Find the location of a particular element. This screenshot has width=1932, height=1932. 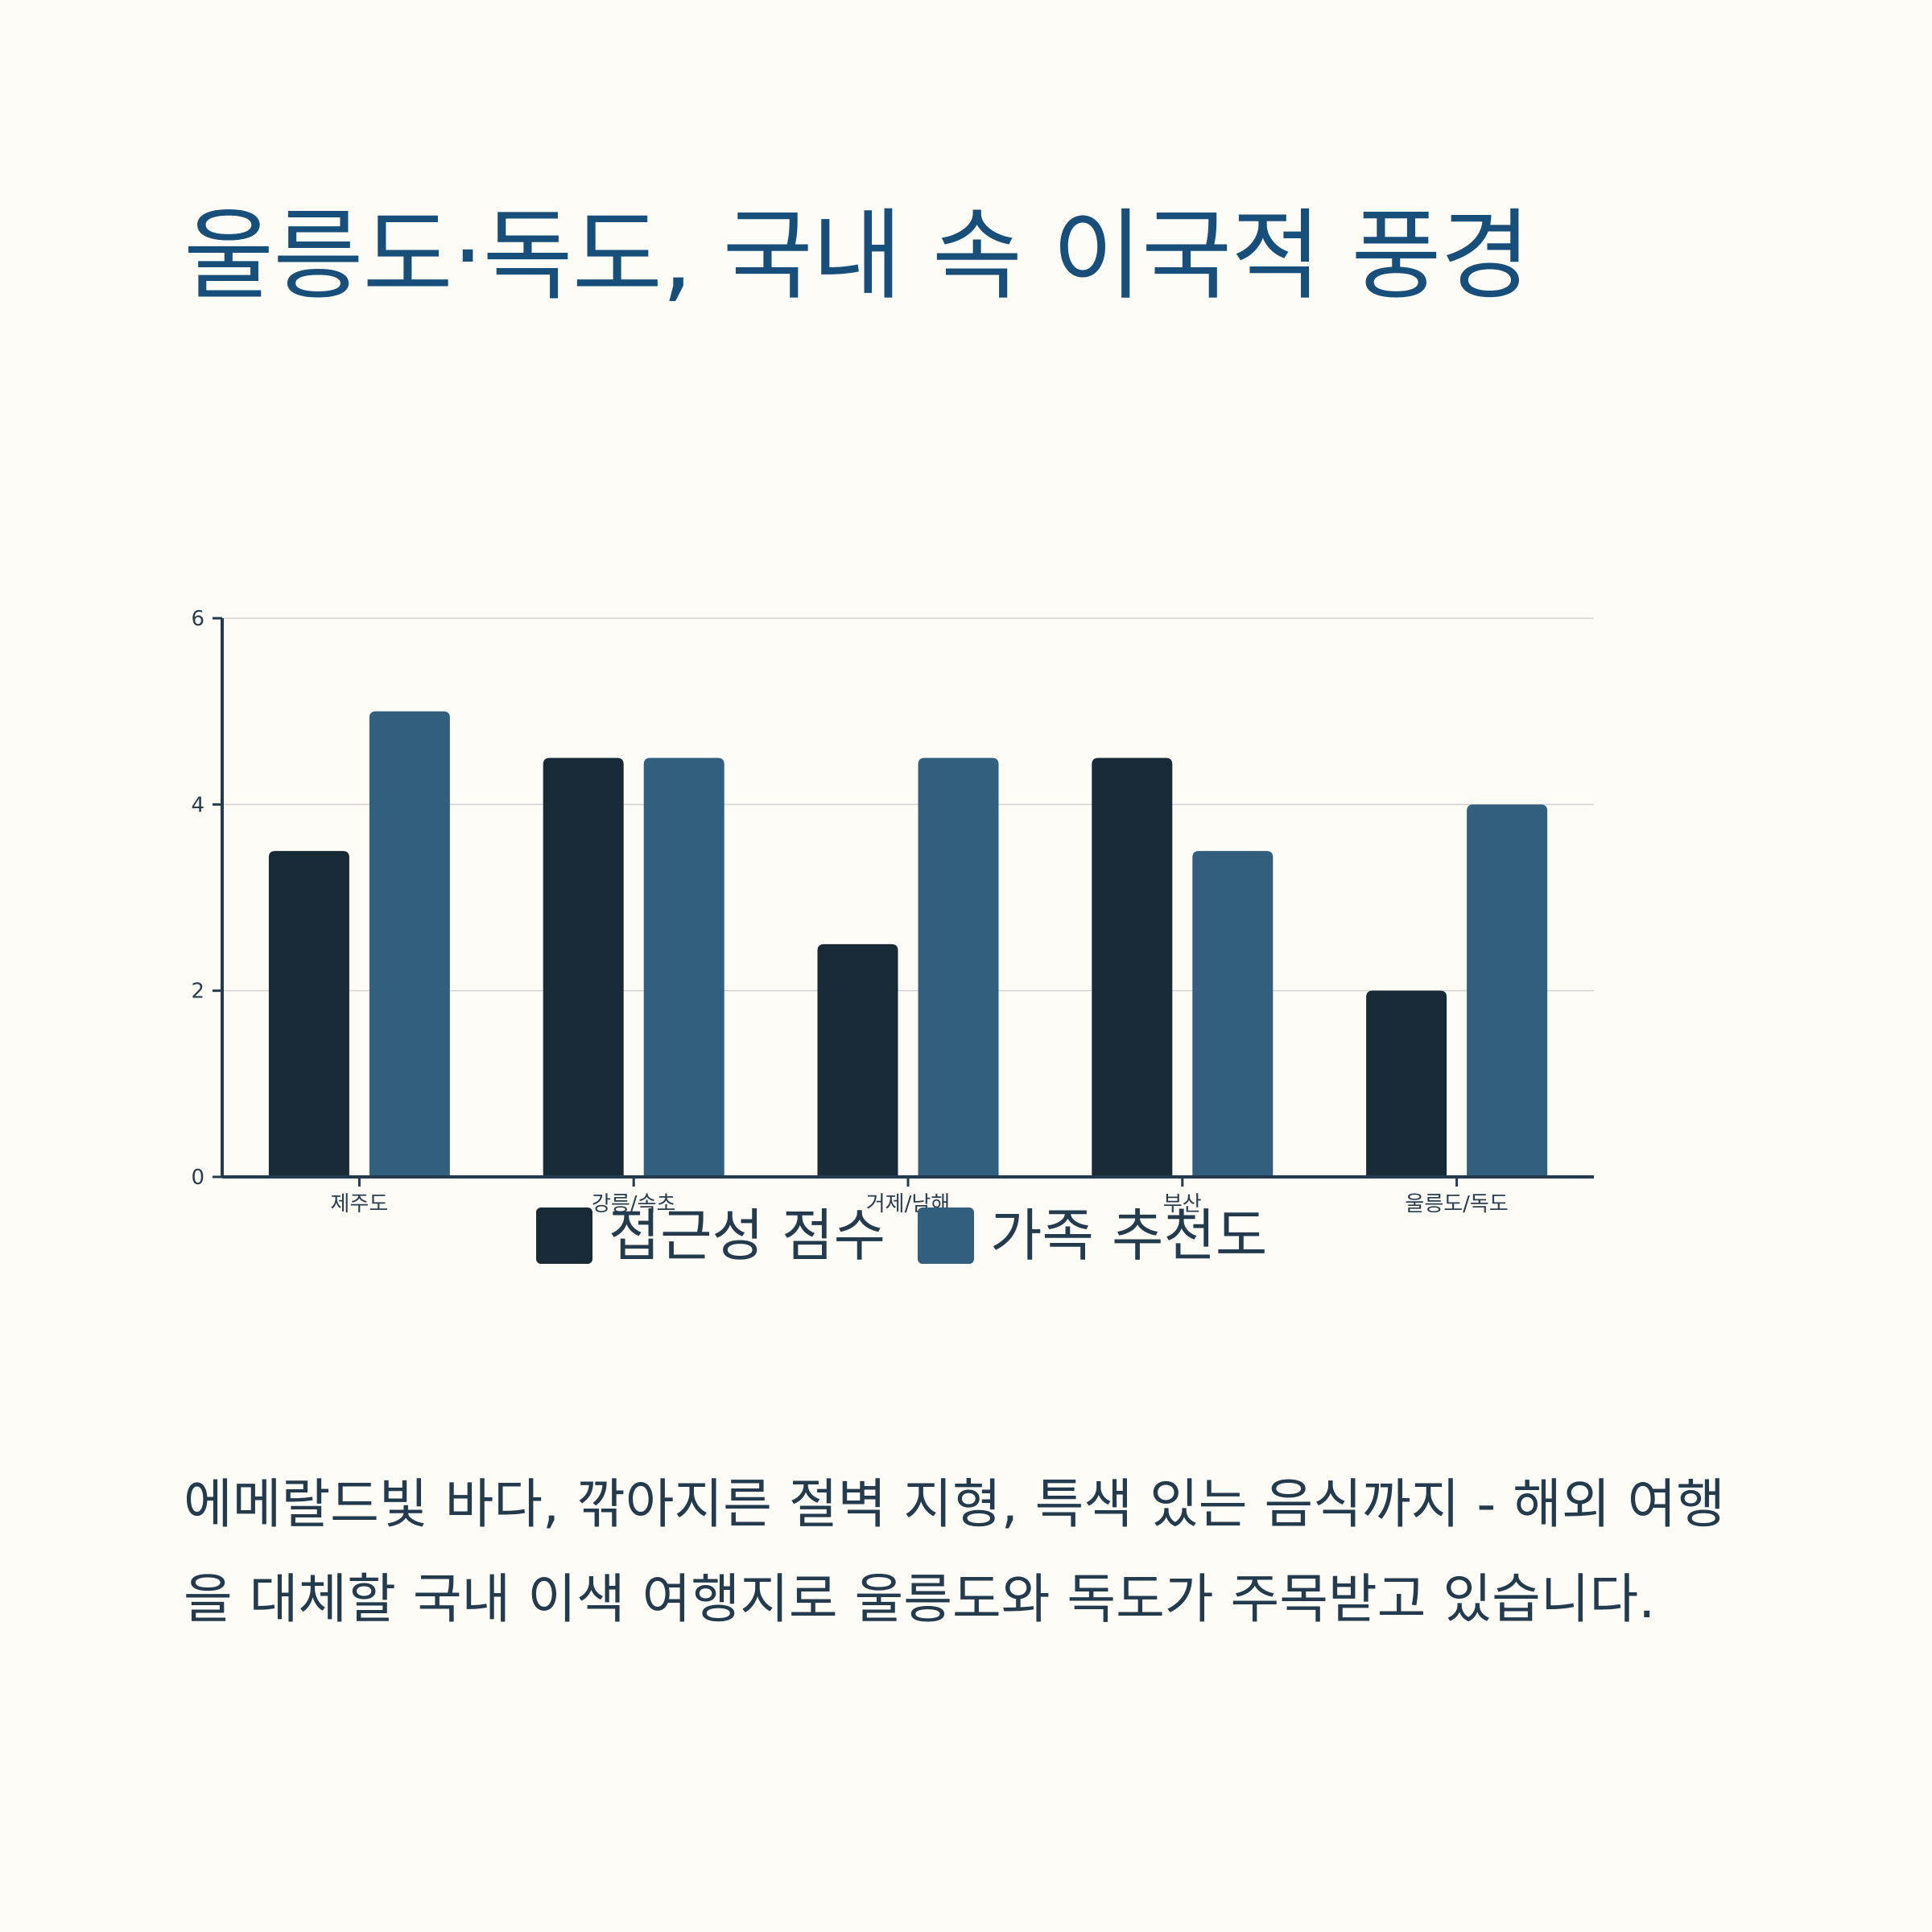

y-tick-label: 2 is located at coordinates (197, 992).